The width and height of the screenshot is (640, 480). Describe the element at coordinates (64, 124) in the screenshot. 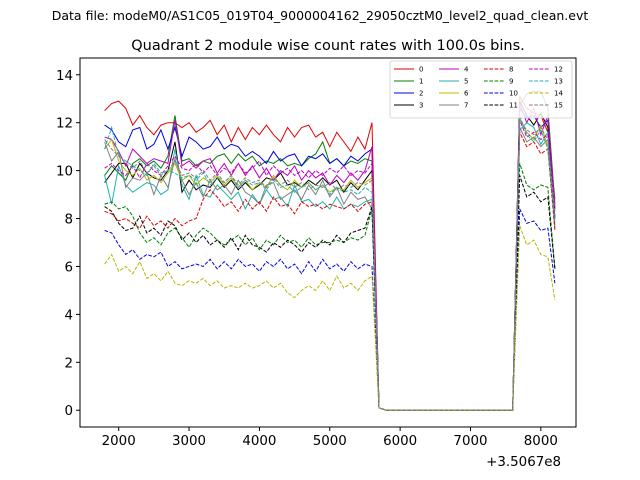

I see `y-tick-label: 12` at that location.